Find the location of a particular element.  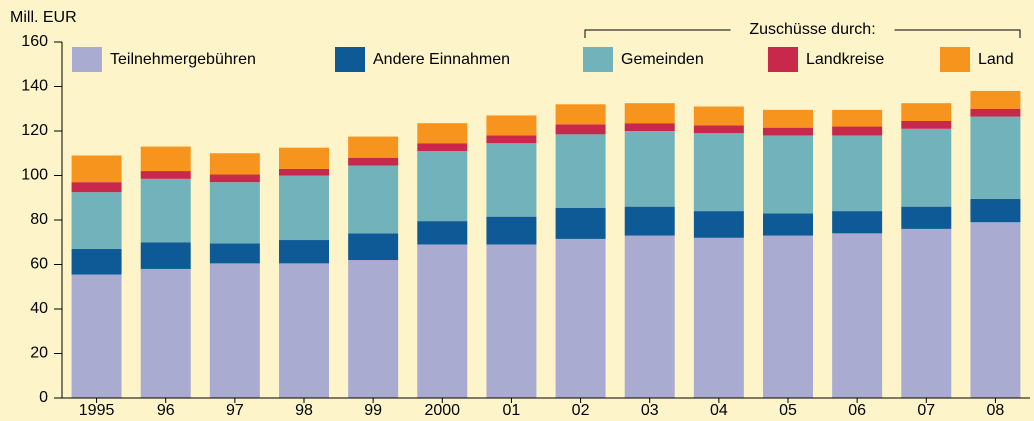

x-tick-label: 06 is located at coordinates (857, 410).